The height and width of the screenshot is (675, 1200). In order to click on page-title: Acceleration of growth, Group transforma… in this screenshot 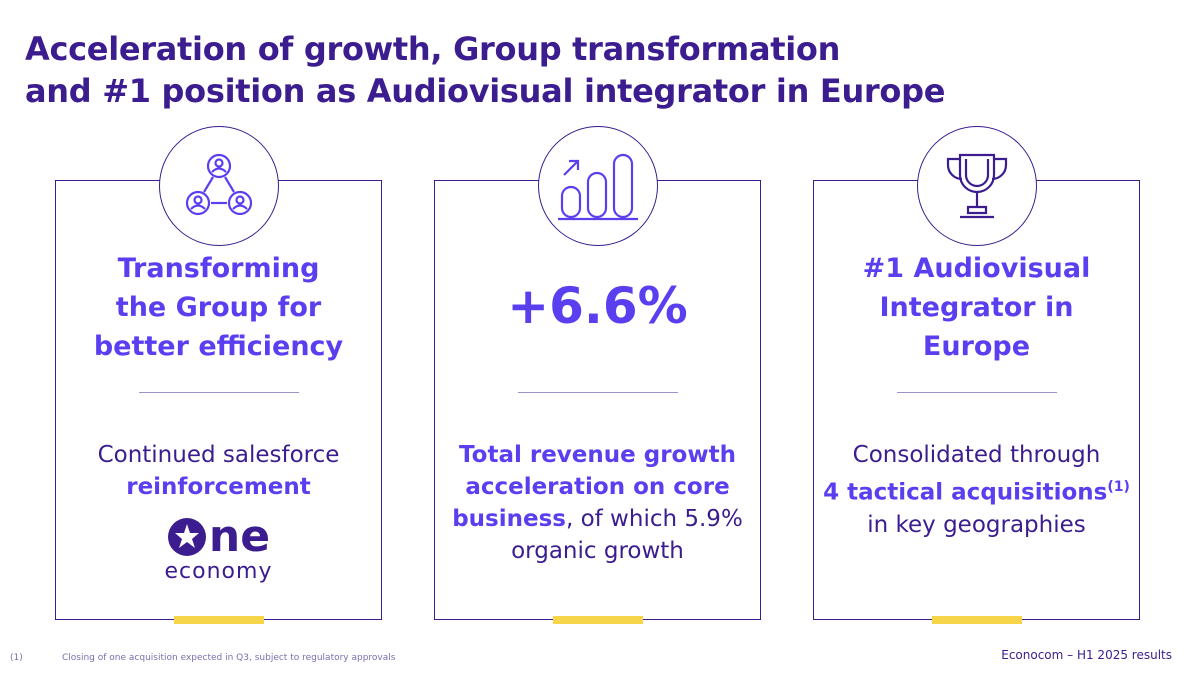, I will do `click(485, 70)`.